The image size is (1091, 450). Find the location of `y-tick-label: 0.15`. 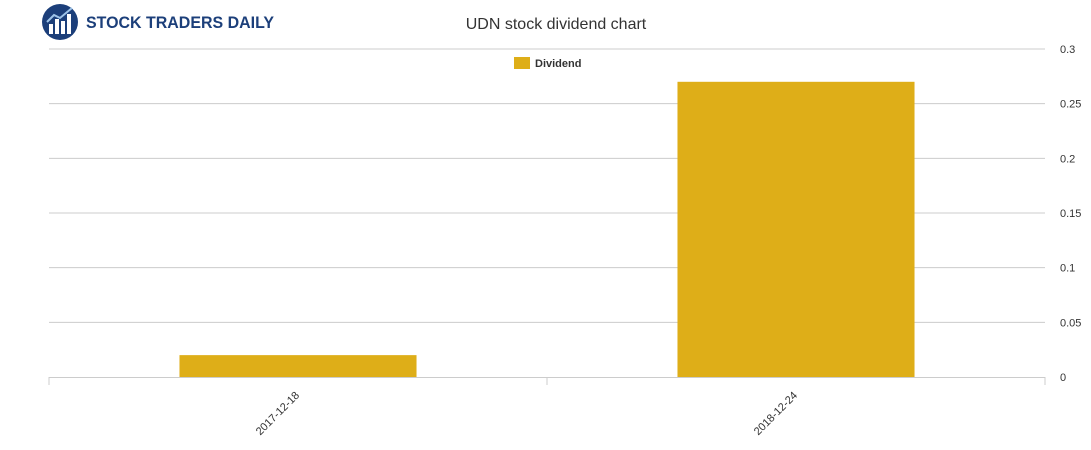

y-tick-label: 0.15 is located at coordinates (1070, 214).